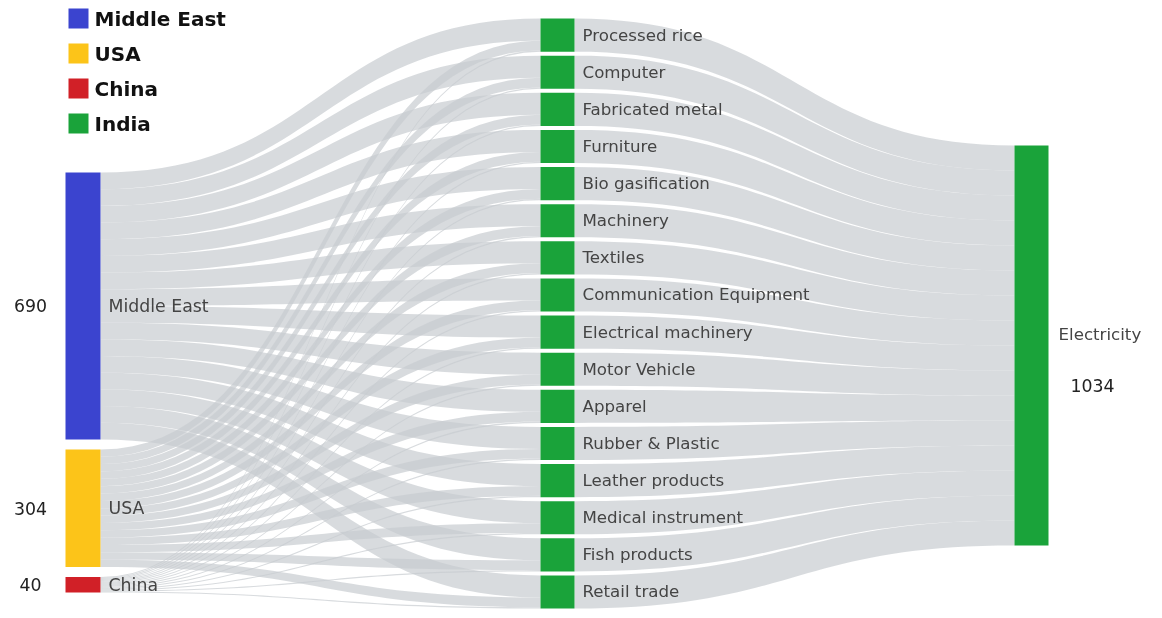  Describe the element at coordinates (1100, 334) in the screenshot. I see `category-label: Electricity` at that location.